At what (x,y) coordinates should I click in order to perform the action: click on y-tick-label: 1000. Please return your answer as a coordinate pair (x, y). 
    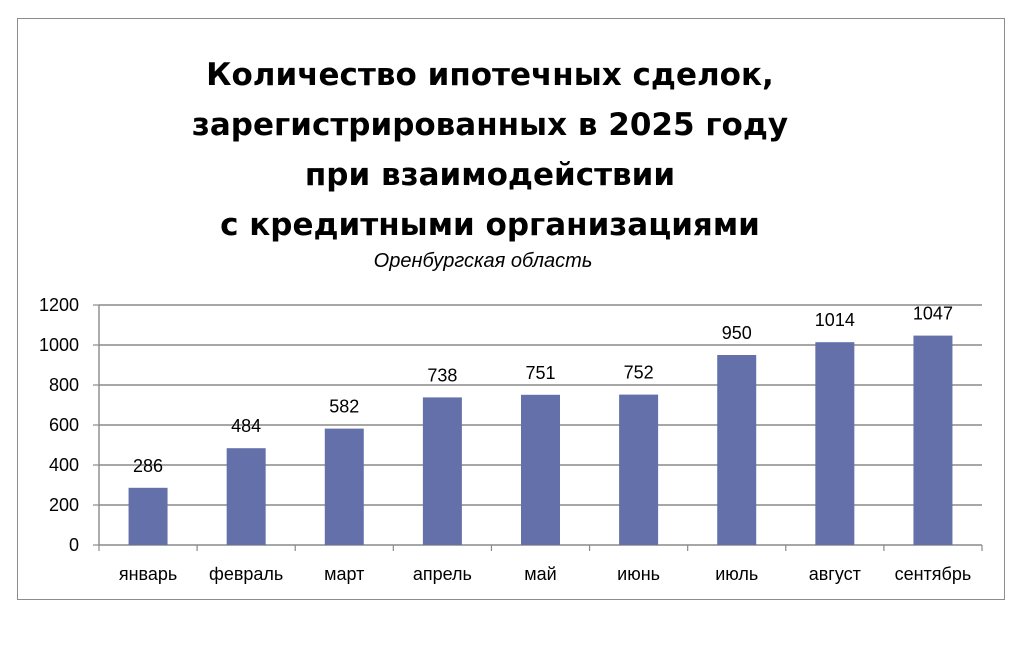
    Looking at the image, I should click on (59, 345).